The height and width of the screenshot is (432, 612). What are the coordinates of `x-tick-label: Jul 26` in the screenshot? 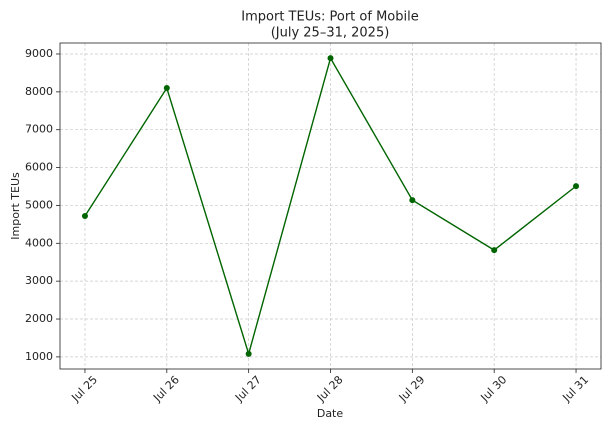 It's located at (166, 389).